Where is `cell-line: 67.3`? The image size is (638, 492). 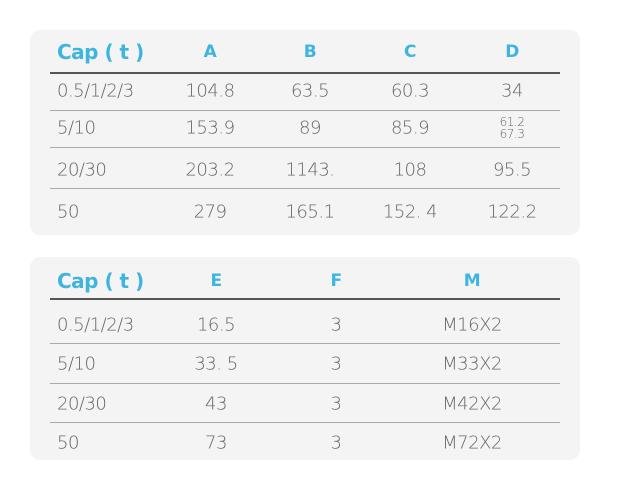 cell-line: 67.3 is located at coordinates (512, 134).